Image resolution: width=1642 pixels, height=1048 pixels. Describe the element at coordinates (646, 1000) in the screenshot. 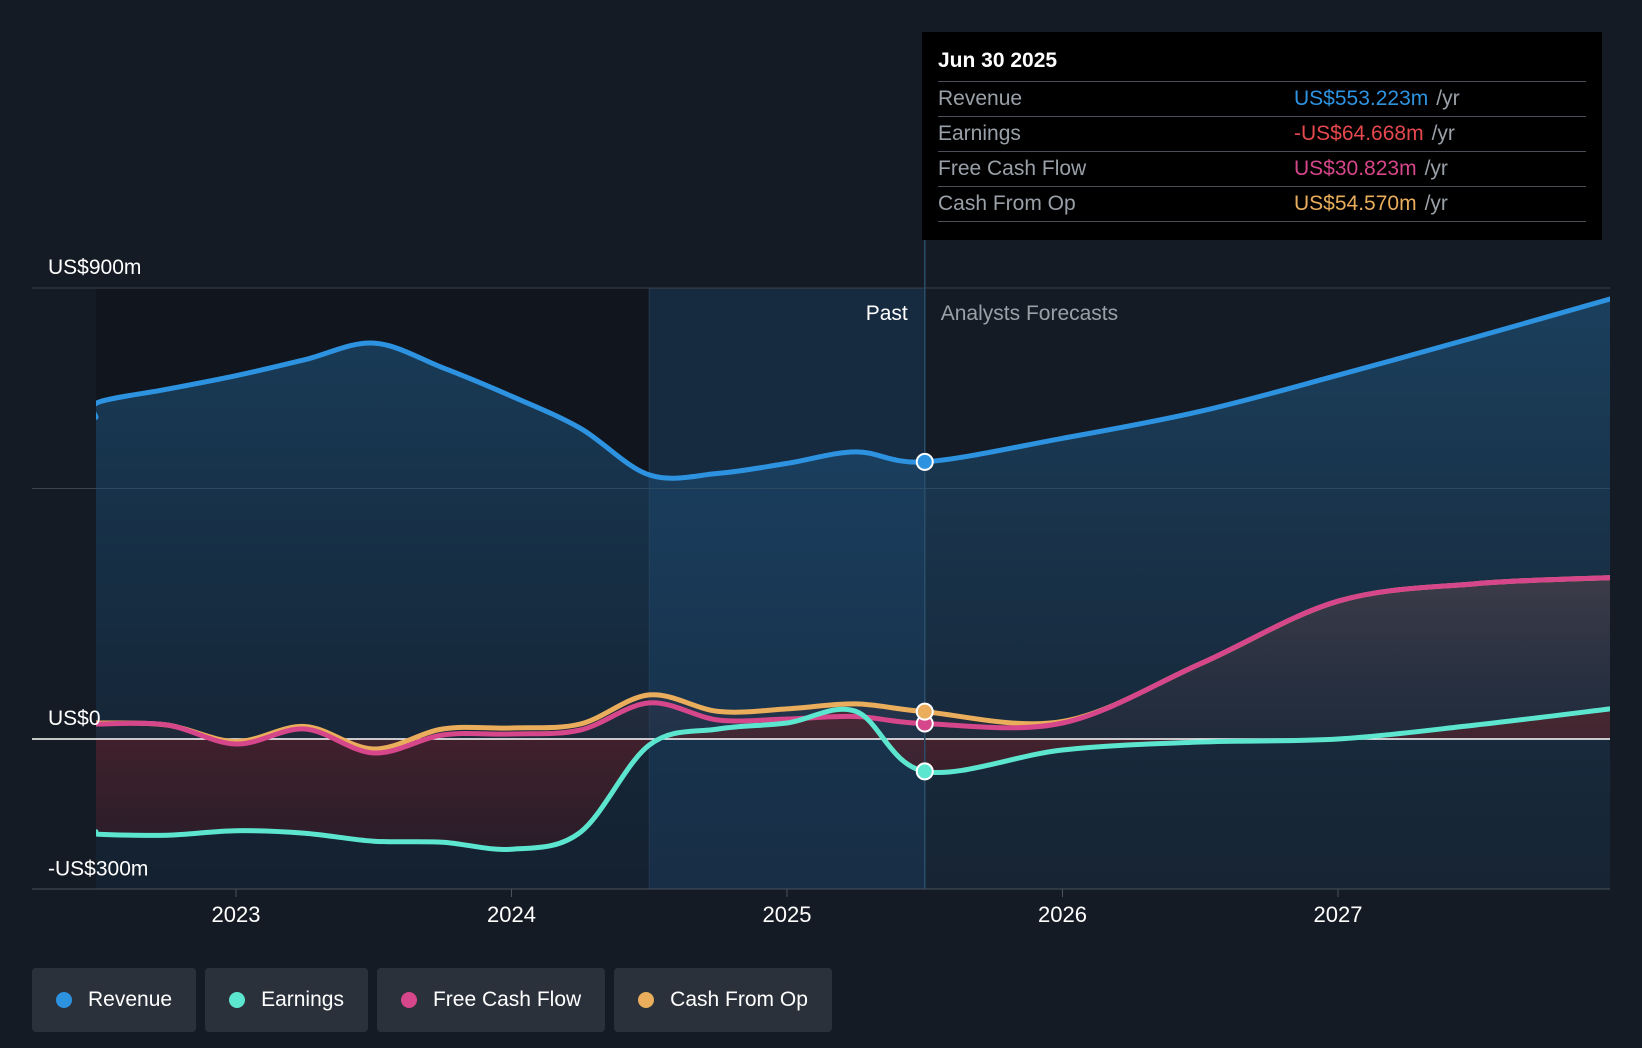

I see `cash-from-op-dot-icon` at that location.